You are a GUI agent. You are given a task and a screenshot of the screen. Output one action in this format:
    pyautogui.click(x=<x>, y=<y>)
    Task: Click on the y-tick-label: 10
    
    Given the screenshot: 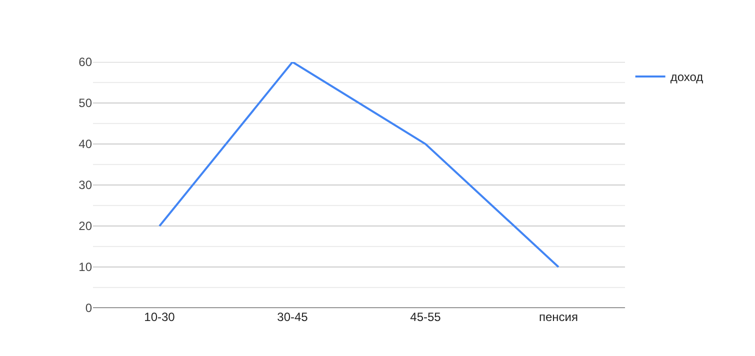 What is the action you would take?
    pyautogui.click(x=85, y=267)
    